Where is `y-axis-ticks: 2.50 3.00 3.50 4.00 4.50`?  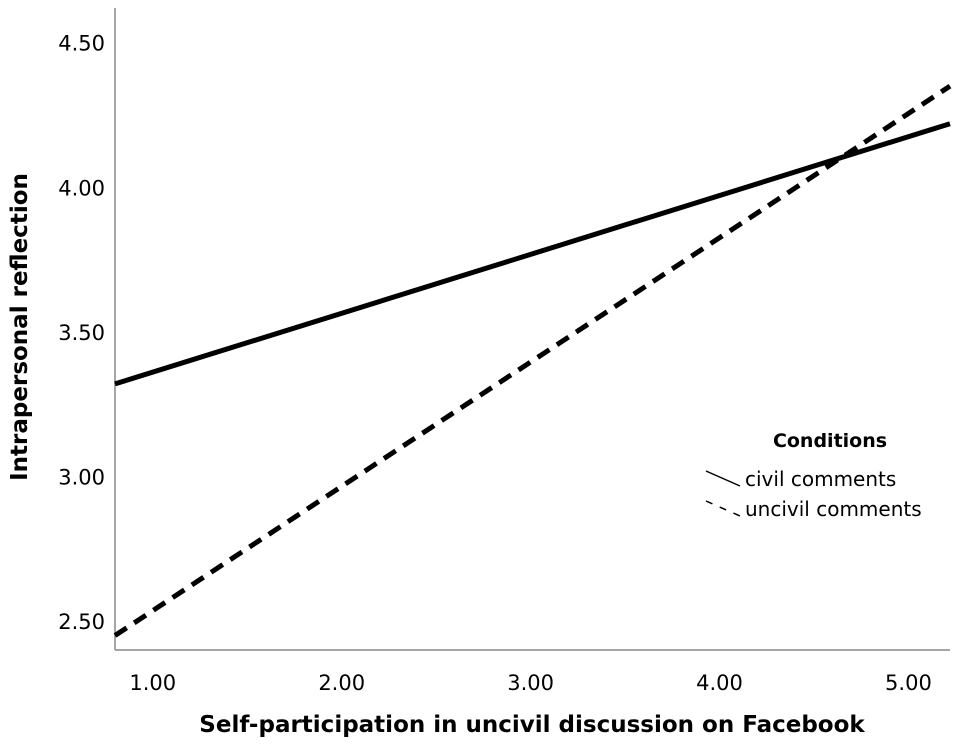
y-axis-ticks: 2.50 3.00 3.50 4.00 4.50 is located at coordinates (81, 333).